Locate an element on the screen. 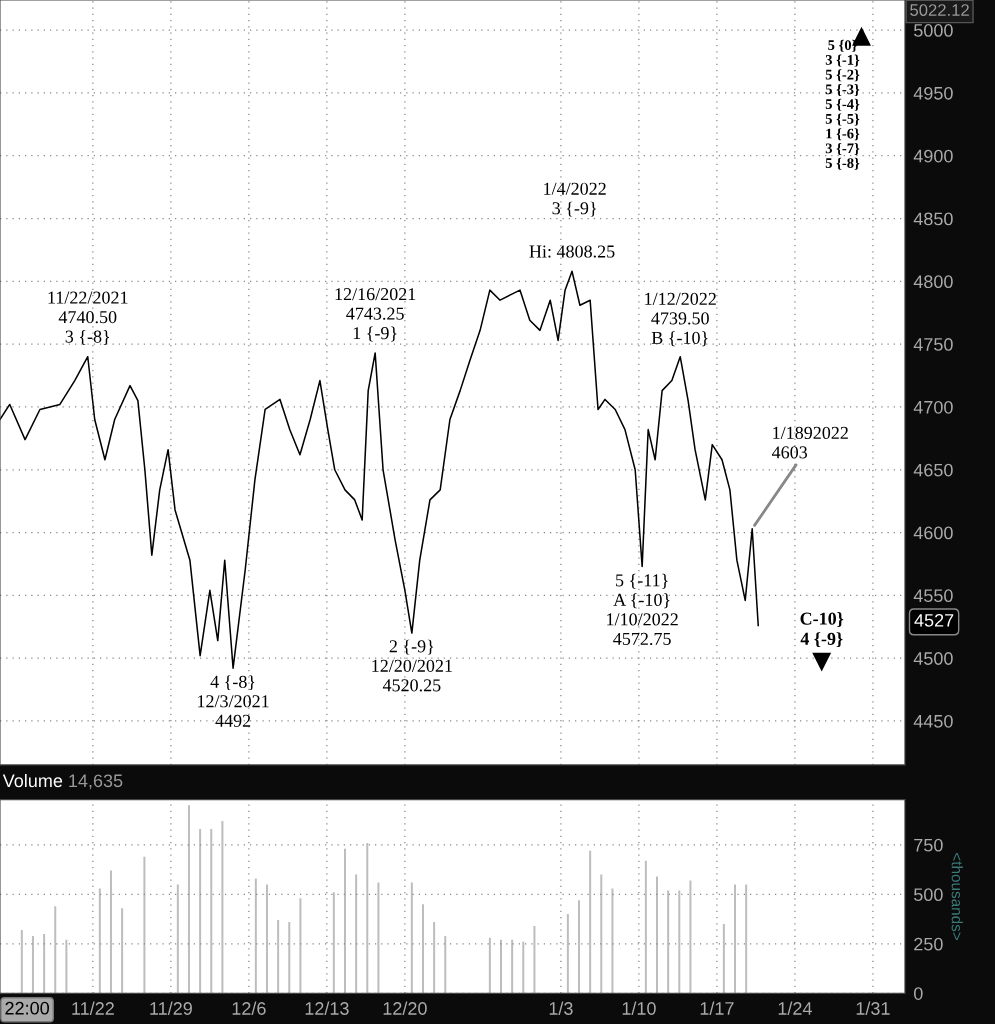 The height and width of the screenshot is (1024, 995). x-tick-label: 12/20 is located at coordinates (405, 1008).